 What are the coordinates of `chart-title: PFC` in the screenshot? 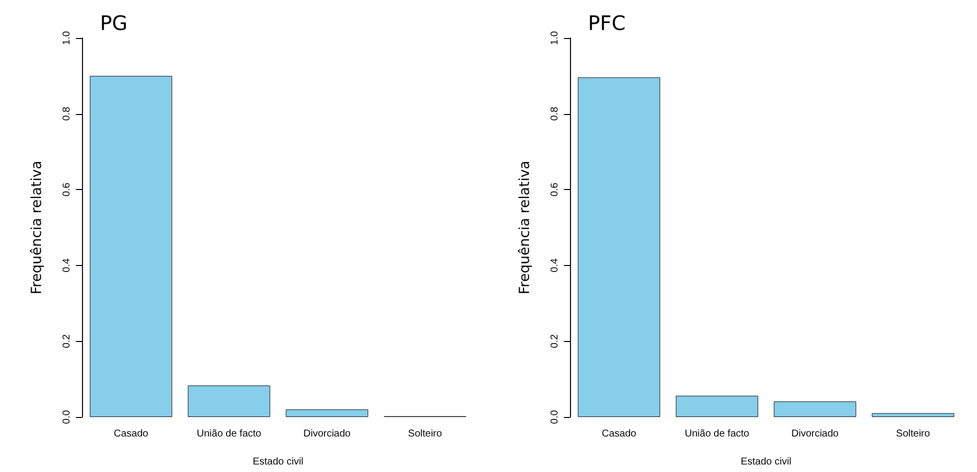 It's located at (607, 23).